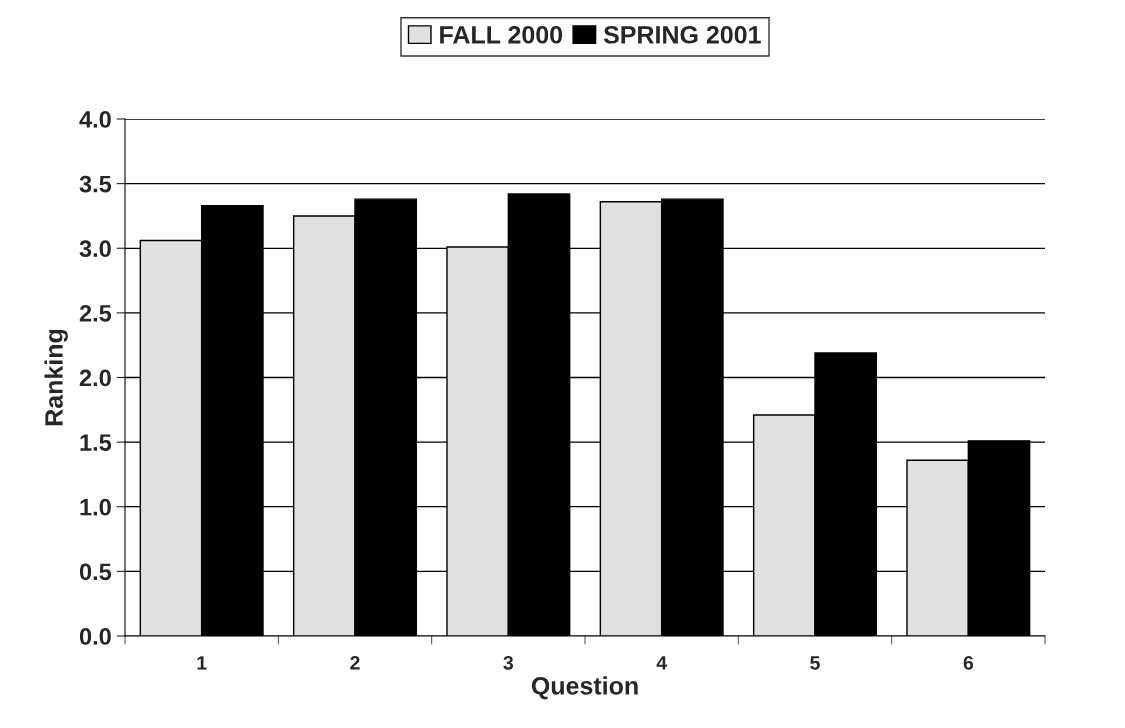 This screenshot has height=728, width=1125. What do you see at coordinates (355, 662) in the screenshot?
I see `x-tick-label: 2` at bounding box center [355, 662].